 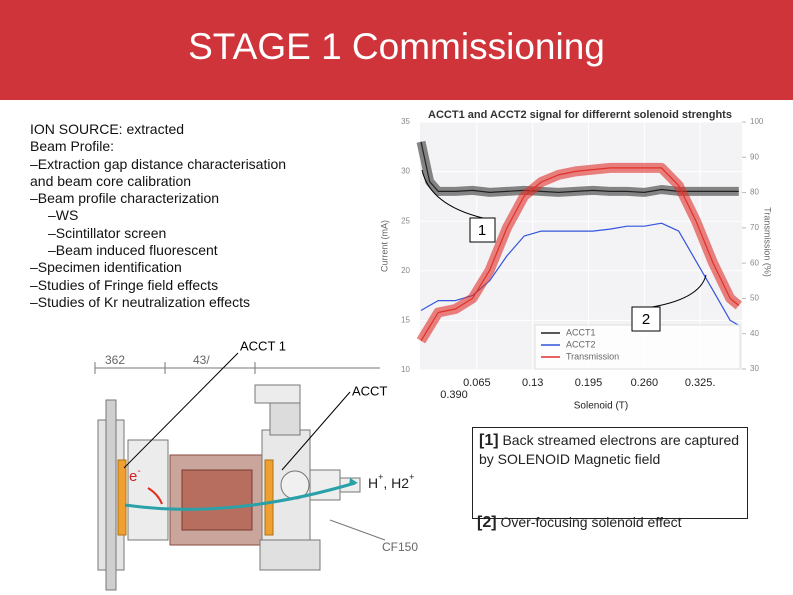 I want to click on legend-label: ACCT1, so click(x=581, y=332).